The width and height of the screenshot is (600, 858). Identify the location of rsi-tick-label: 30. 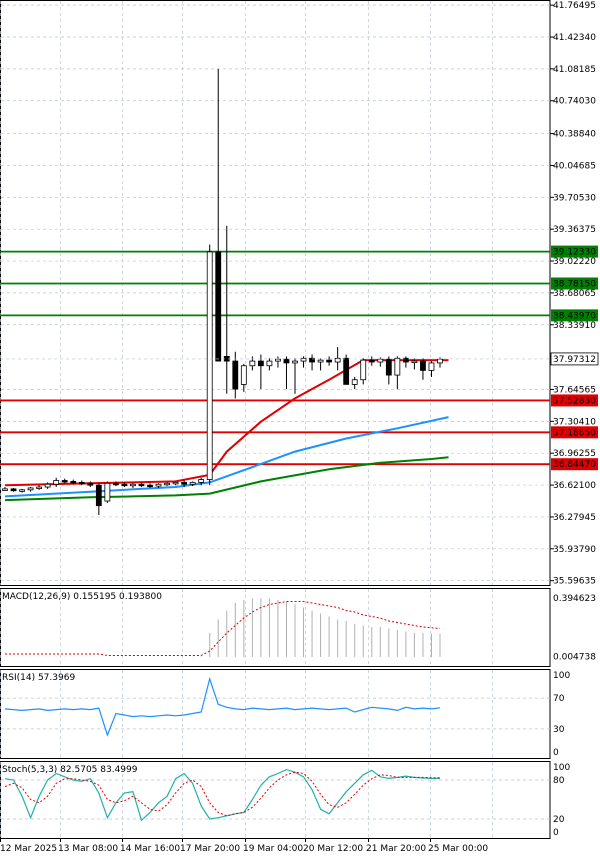
(559, 730).